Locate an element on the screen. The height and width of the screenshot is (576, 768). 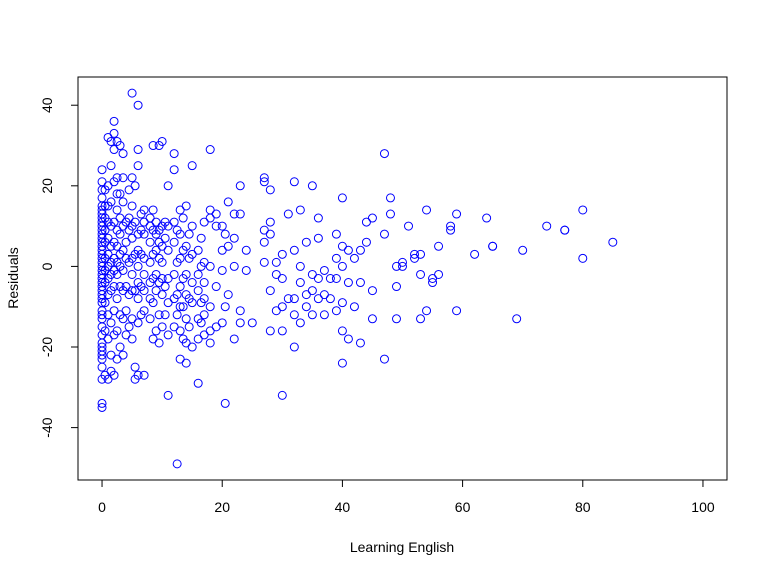
y-tick-label: -40 is located at coordinates (47, 427).